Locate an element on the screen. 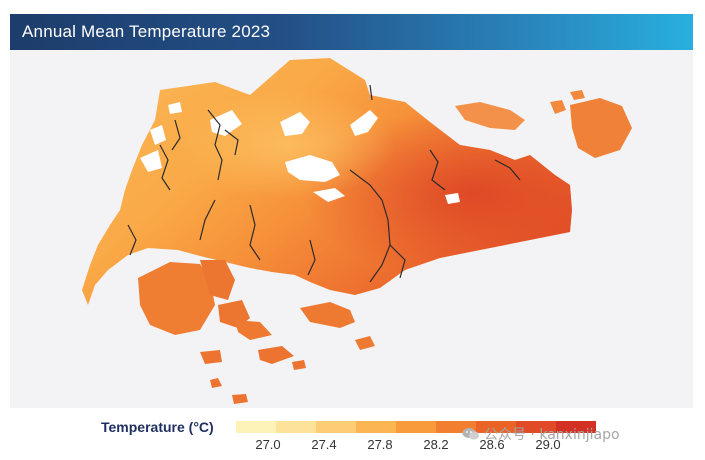  reservoirs is located at coordinates (300, 153).